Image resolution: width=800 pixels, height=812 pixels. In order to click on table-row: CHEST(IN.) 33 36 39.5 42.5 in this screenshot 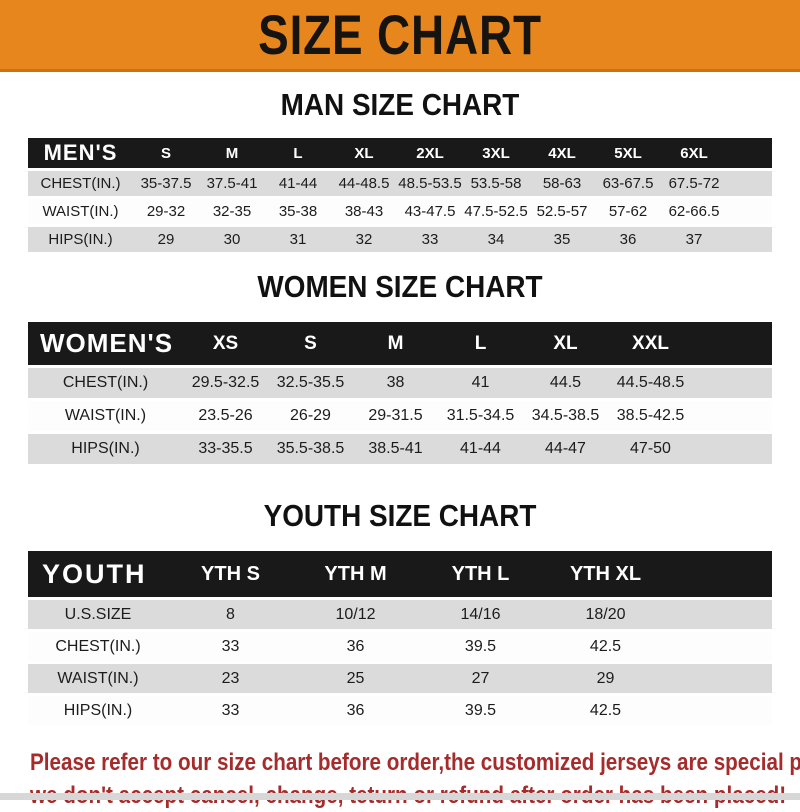, I will do `click(400, 646)`.